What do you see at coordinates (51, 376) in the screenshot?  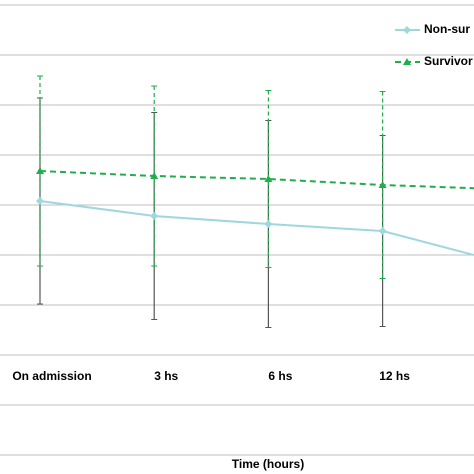 I see `x-tick-label: On admission` at bounding box center [51, 376].